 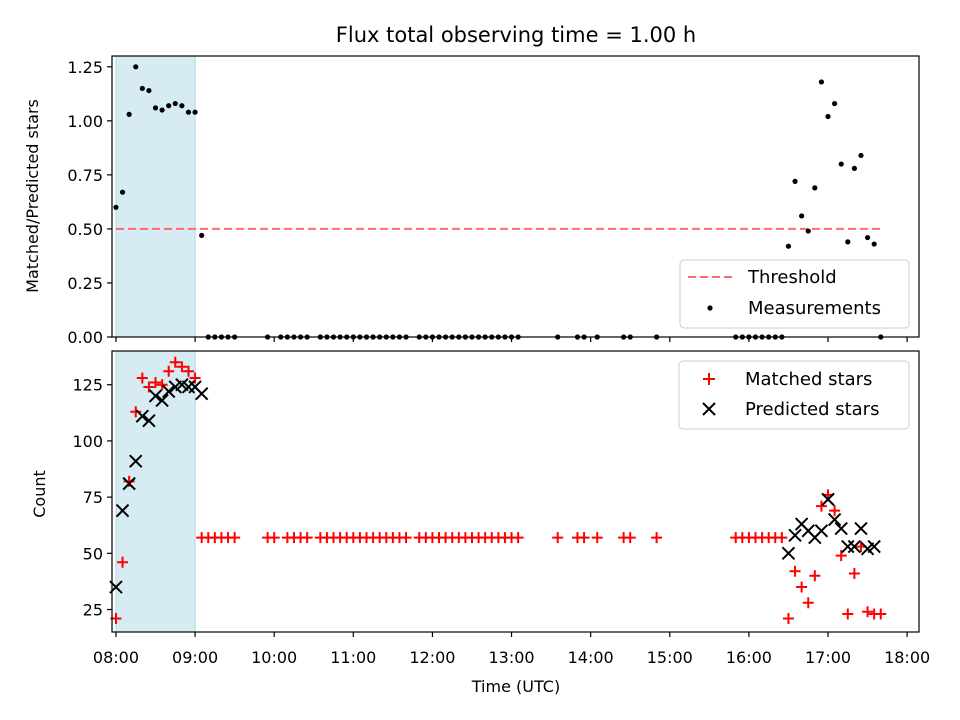 I want to click on ylabel-bottom: Count, so click(x=39, y=494).